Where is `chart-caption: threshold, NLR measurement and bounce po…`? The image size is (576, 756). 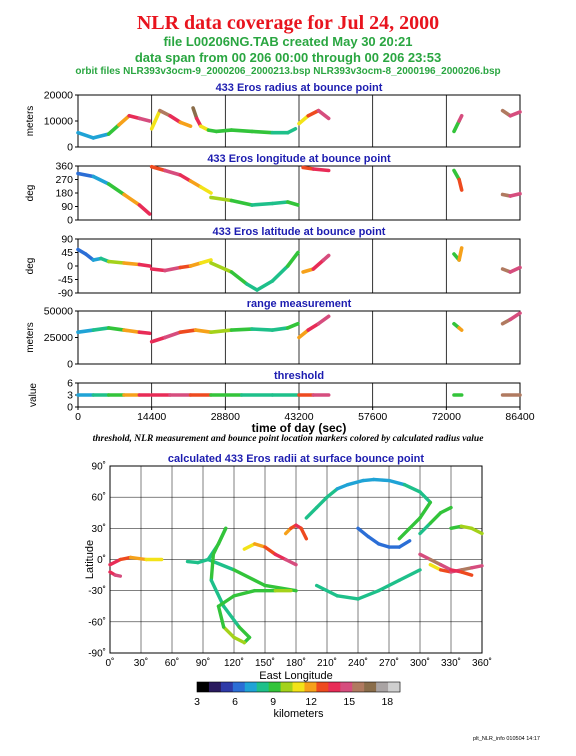
chart-caption: threshold, NLR measurement and bounce po… is located at coordinates (288, 439).